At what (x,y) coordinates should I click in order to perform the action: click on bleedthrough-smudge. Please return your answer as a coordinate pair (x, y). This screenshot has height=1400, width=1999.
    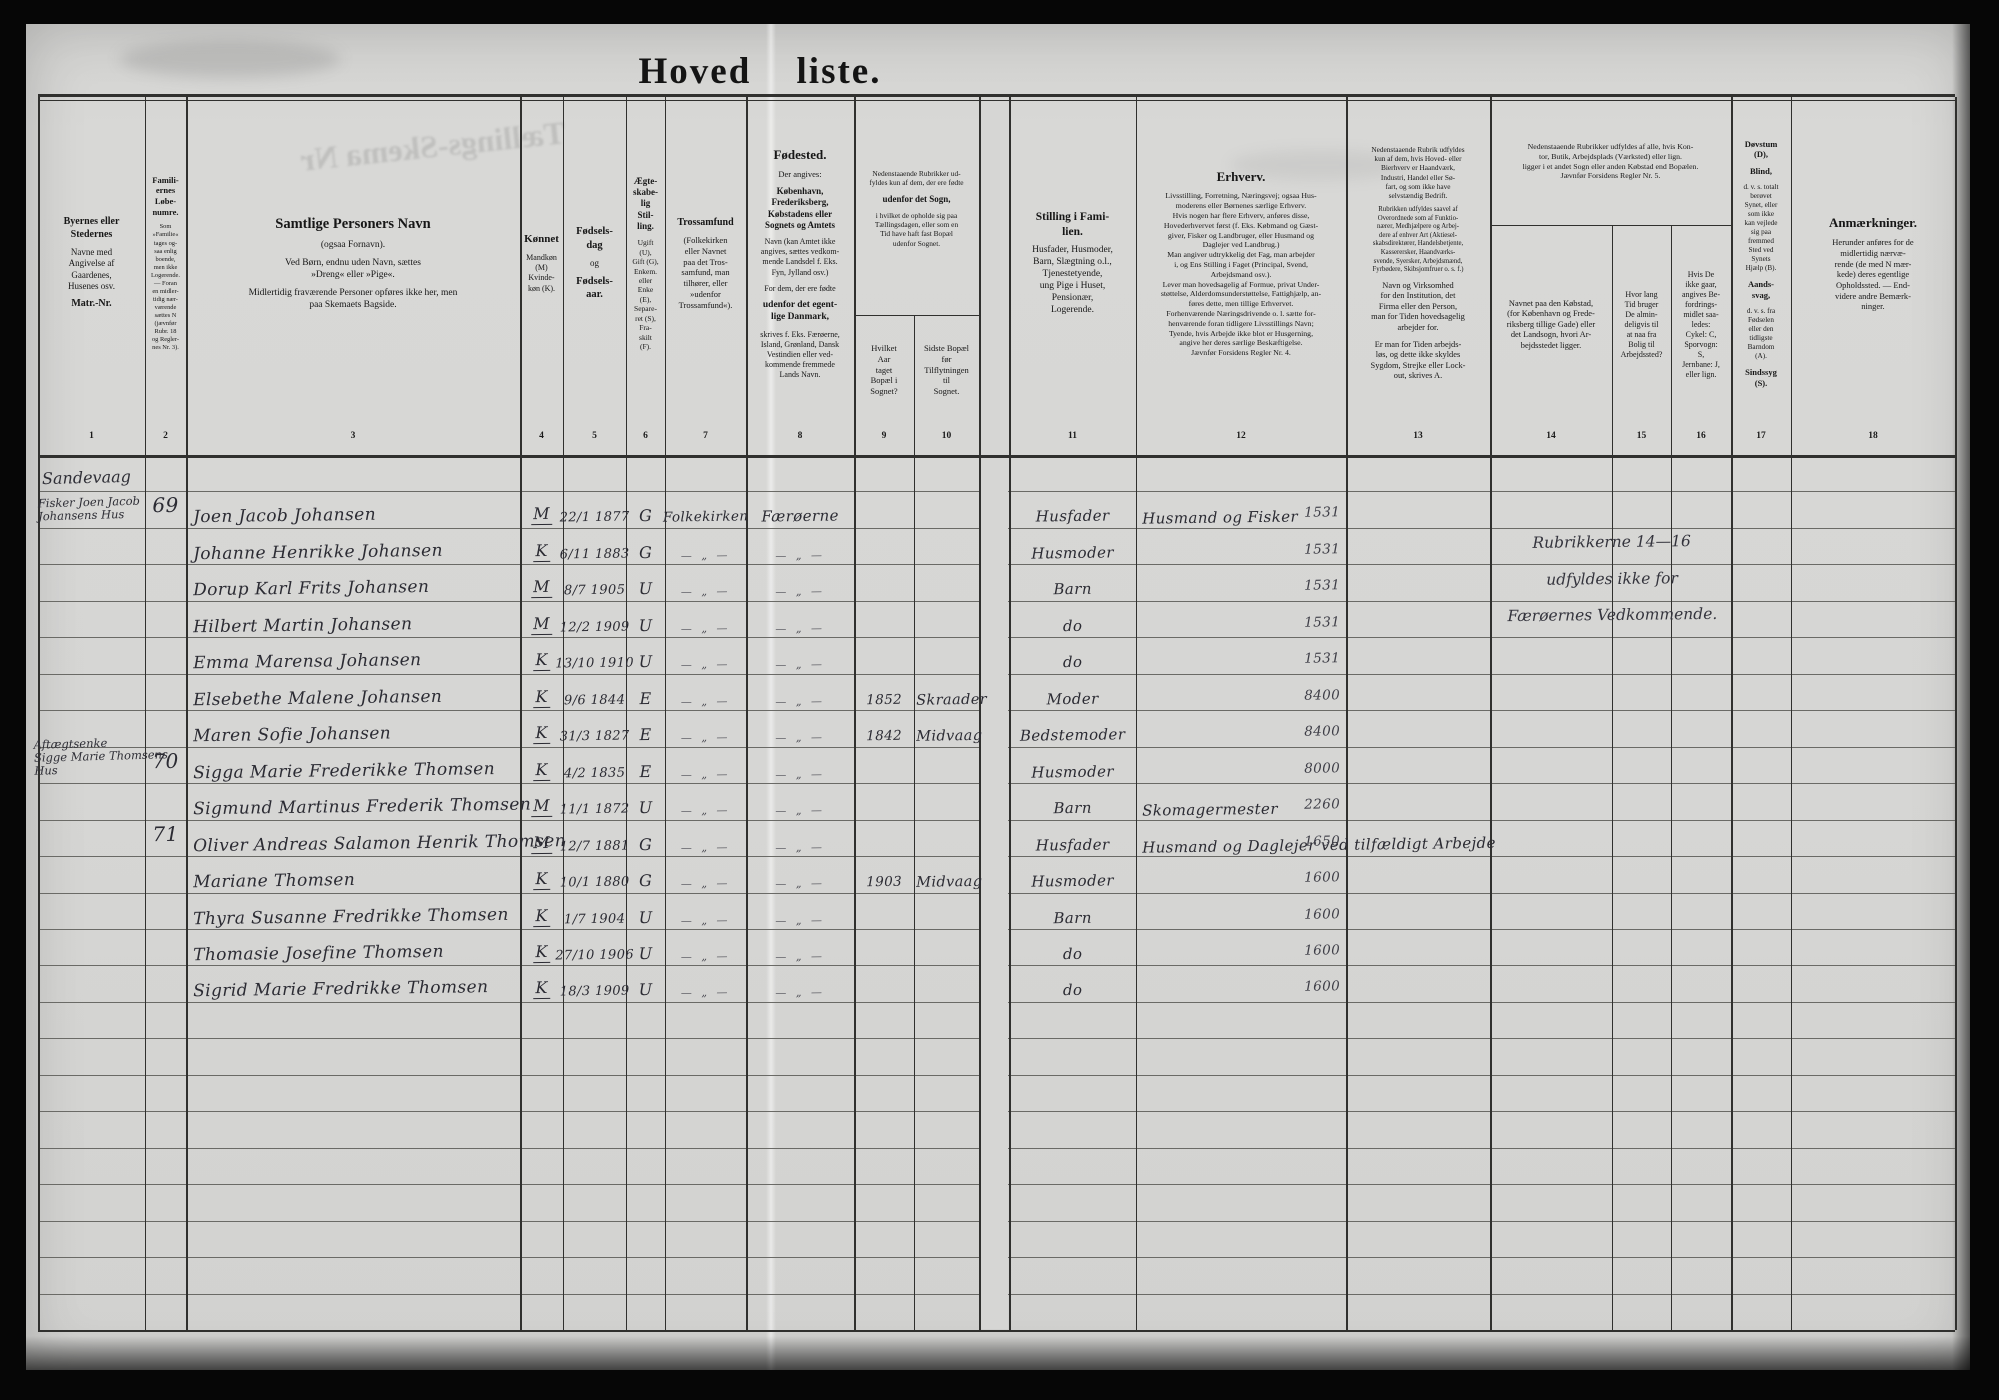
    Looking at the image, I should click on (1320, 165).